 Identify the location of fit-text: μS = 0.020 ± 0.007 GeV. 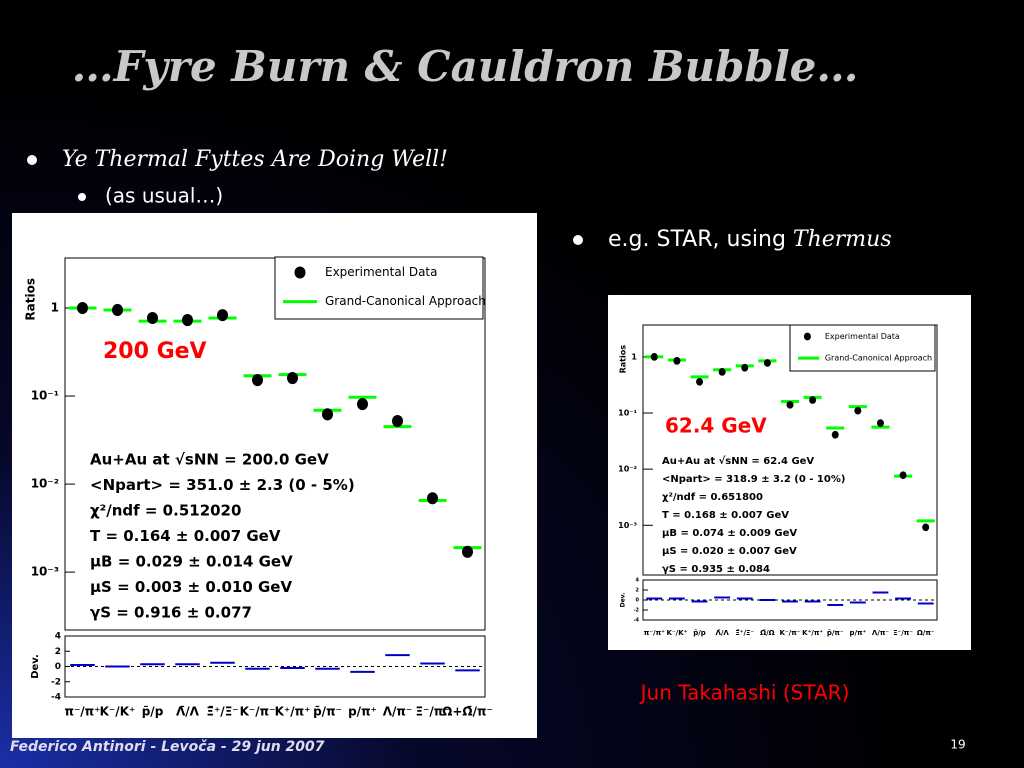
(729, 551).